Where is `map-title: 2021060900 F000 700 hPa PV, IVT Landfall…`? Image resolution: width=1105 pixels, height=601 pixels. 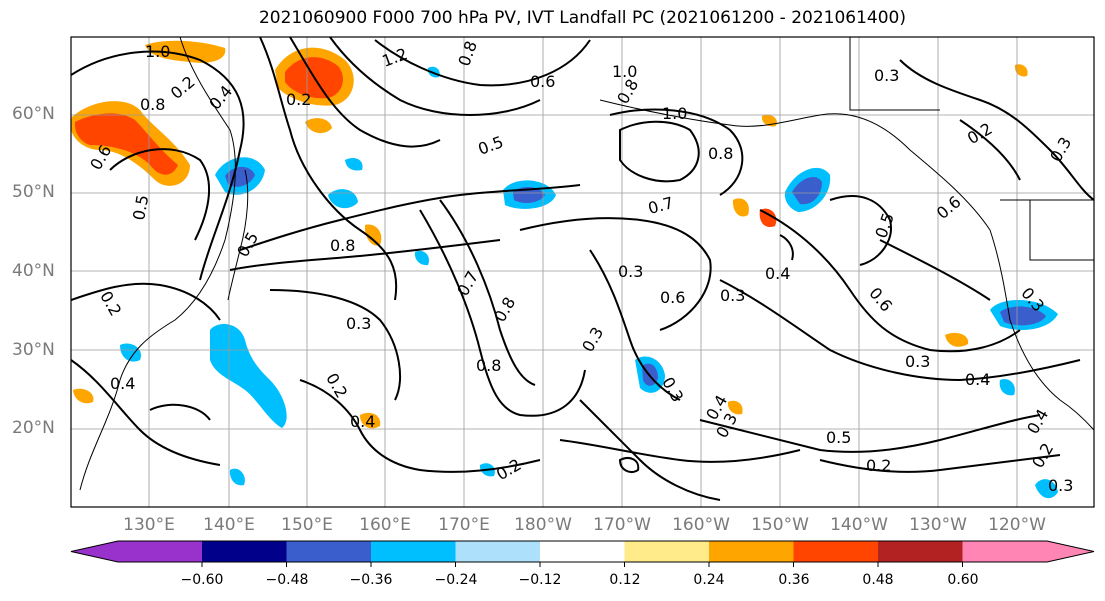
map-title: 2021060900 F000 700 hPa PV, IVT Landfall… is located at coordinates (582, 18).